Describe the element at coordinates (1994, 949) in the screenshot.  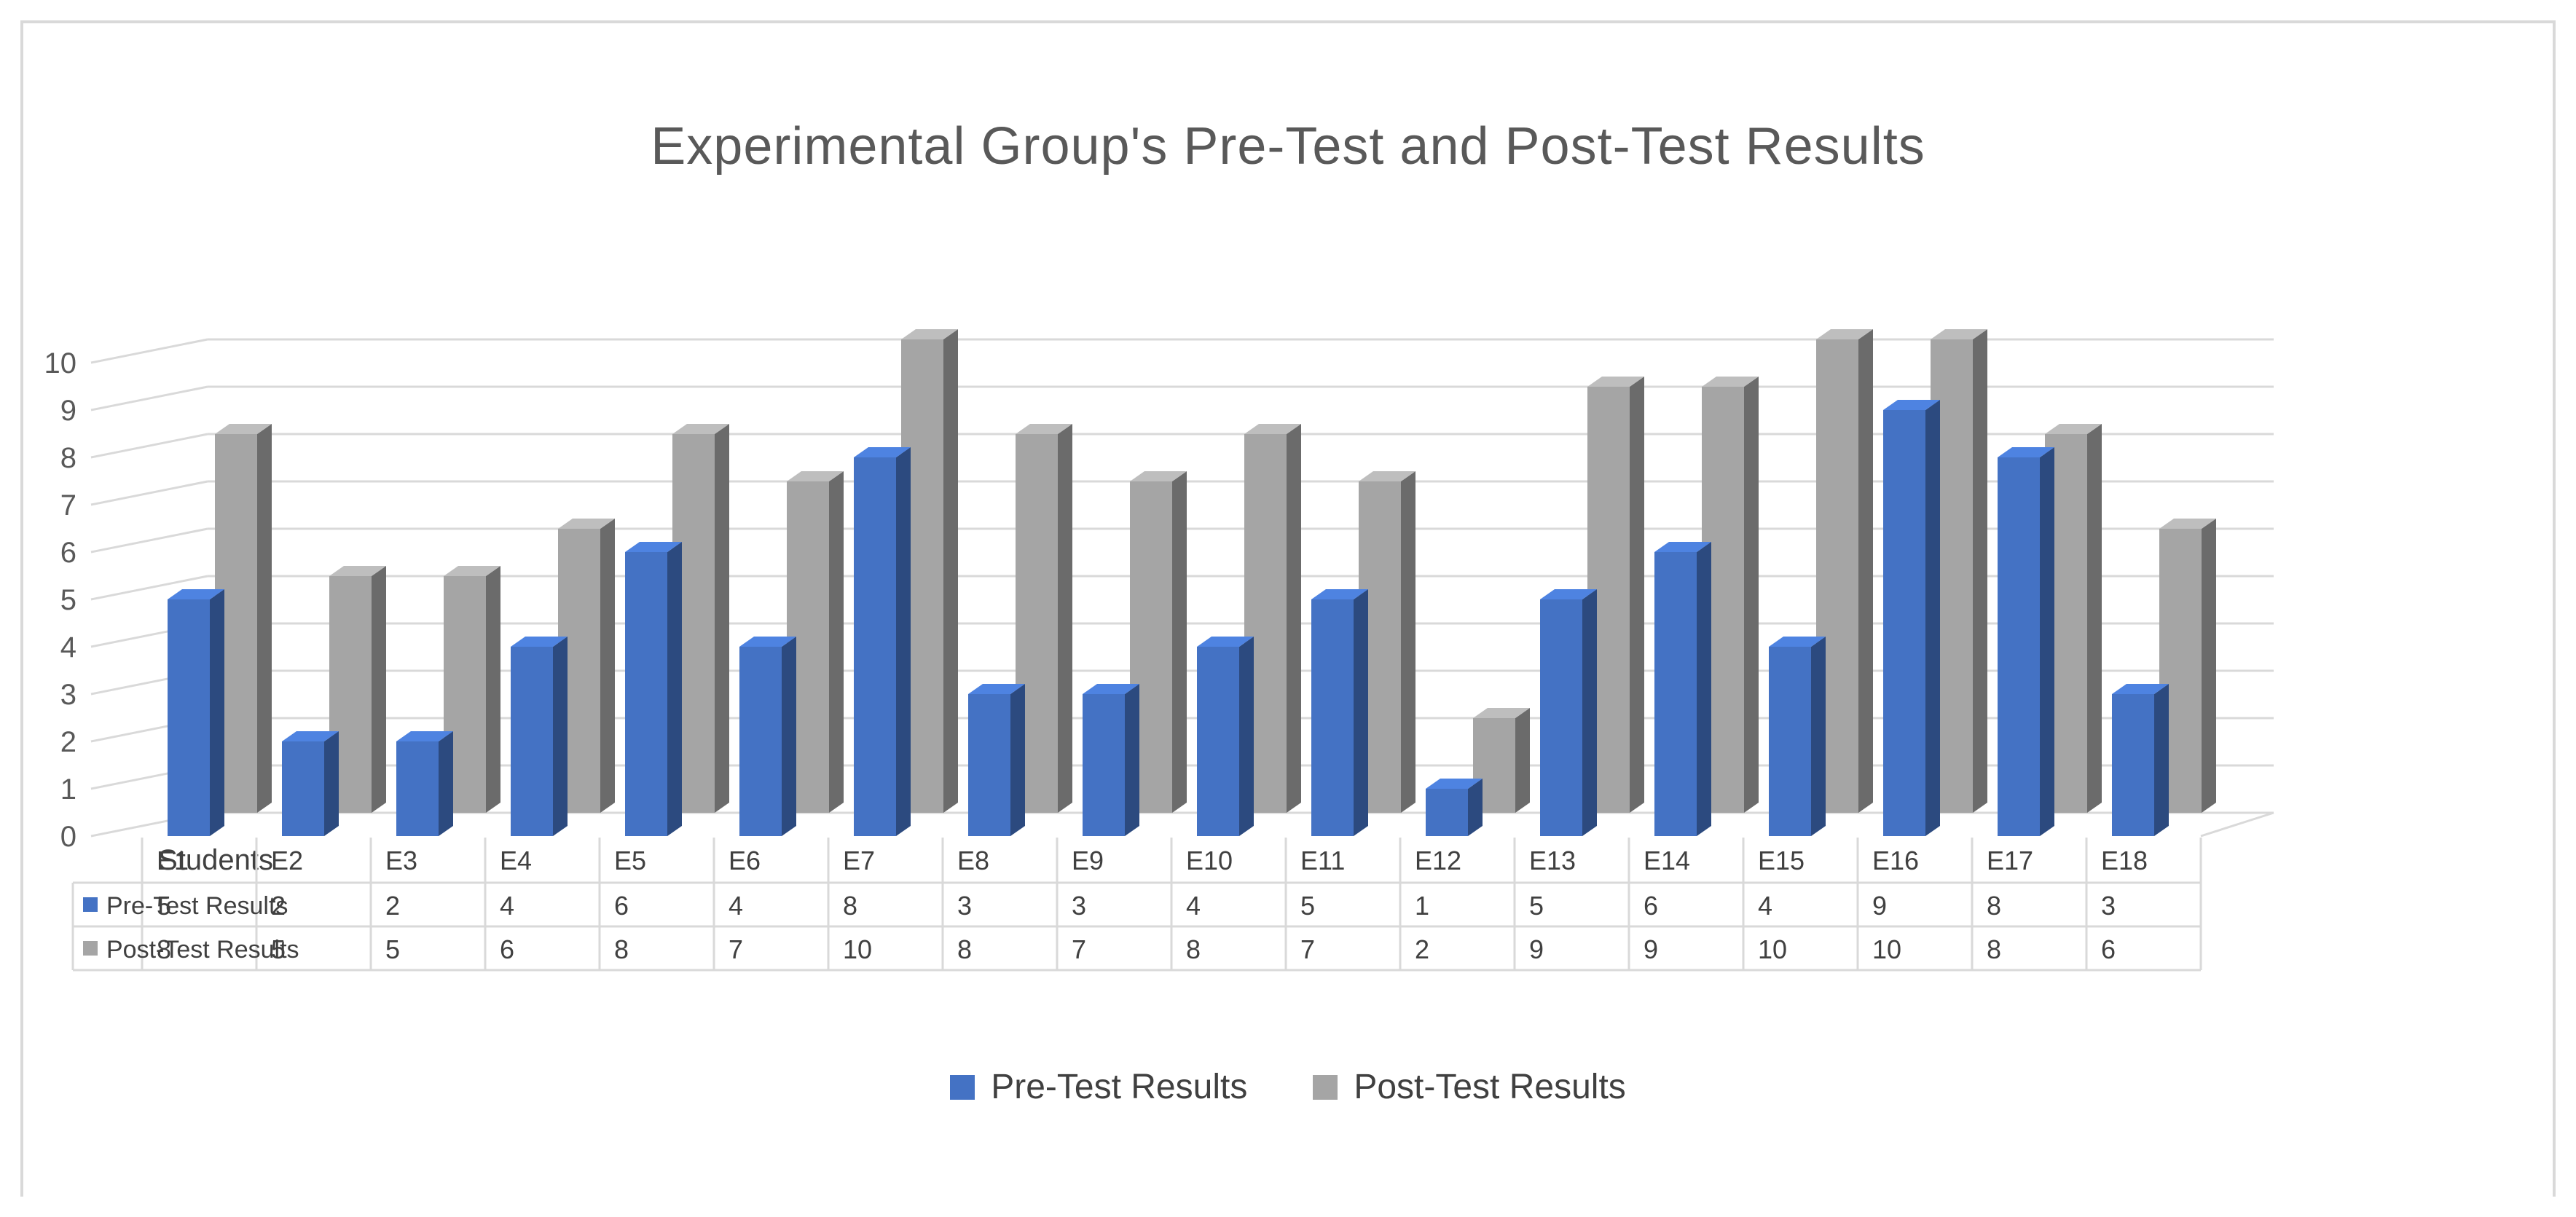
I see `data-label-1-E17: 8` at that location.